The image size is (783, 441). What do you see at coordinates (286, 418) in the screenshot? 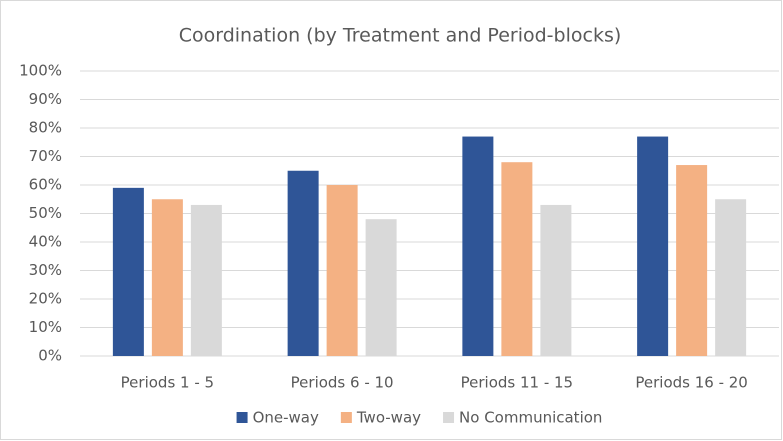
I see `legend-label: One-way` at bounding box center [286, 418].